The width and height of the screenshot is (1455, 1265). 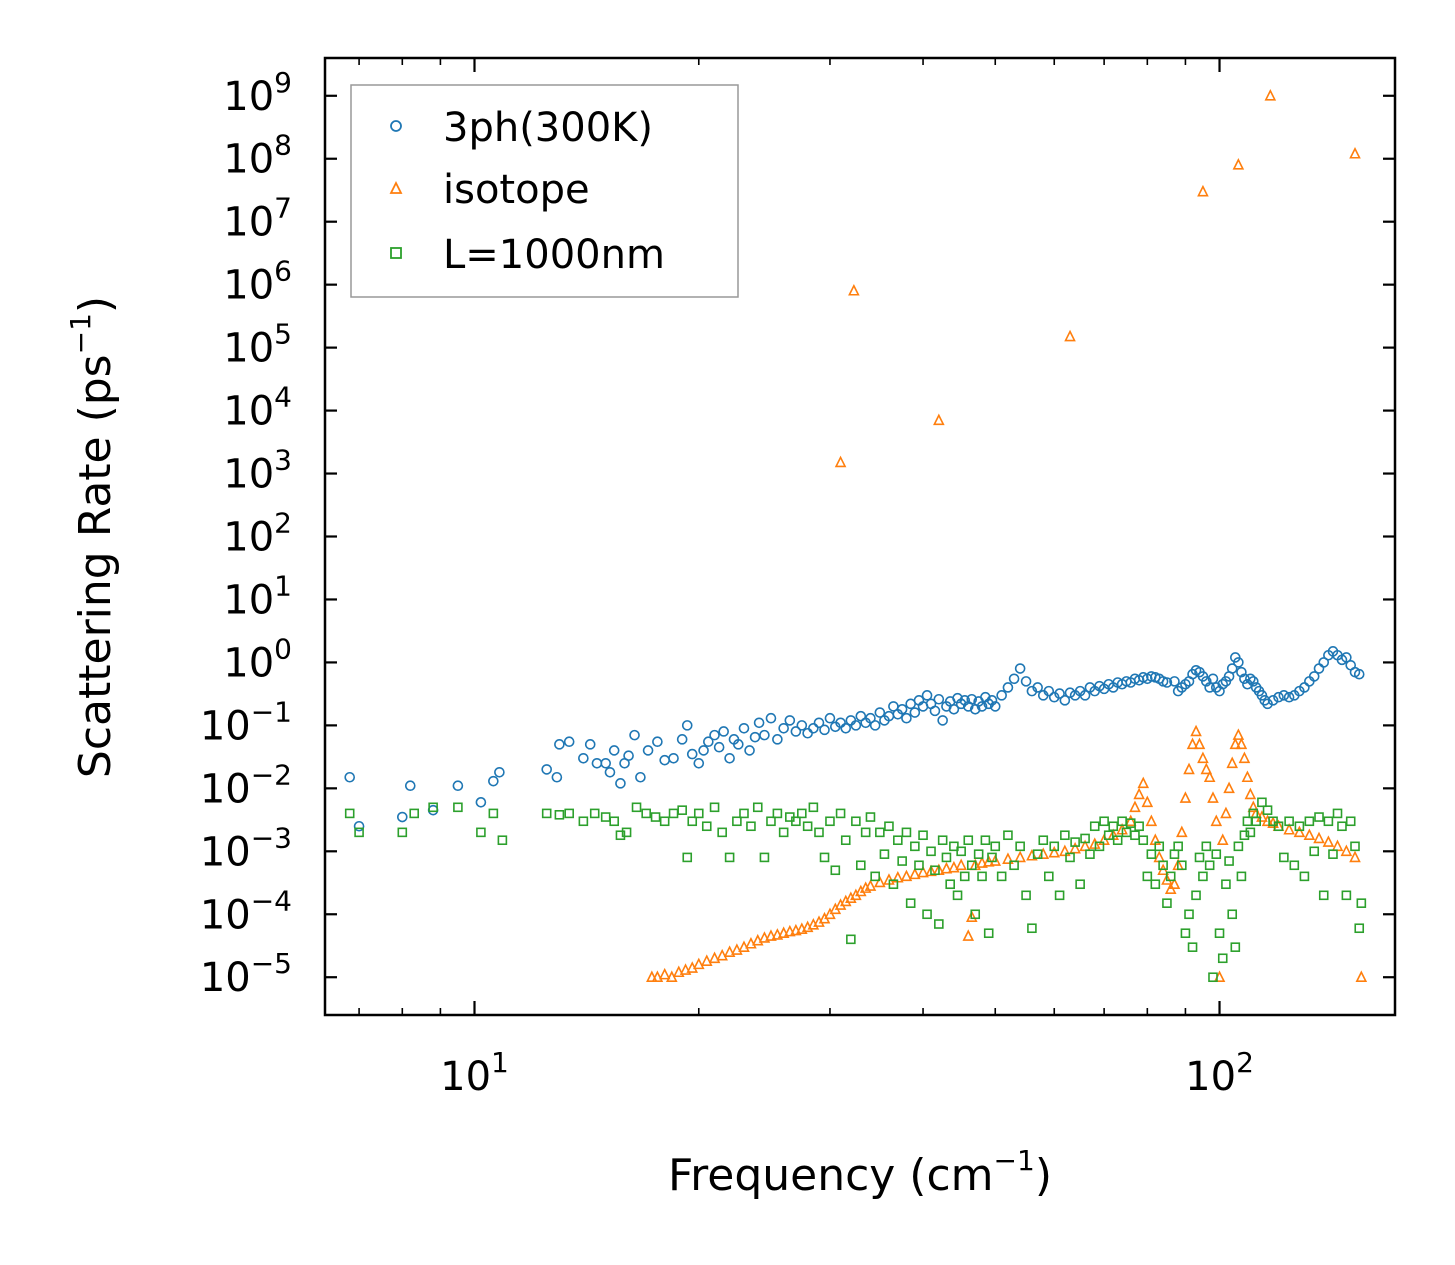 What do you see at coordinates (396, 253) in the screenshot?
I see `legend-marker-square` at bounding box center [396, 253].